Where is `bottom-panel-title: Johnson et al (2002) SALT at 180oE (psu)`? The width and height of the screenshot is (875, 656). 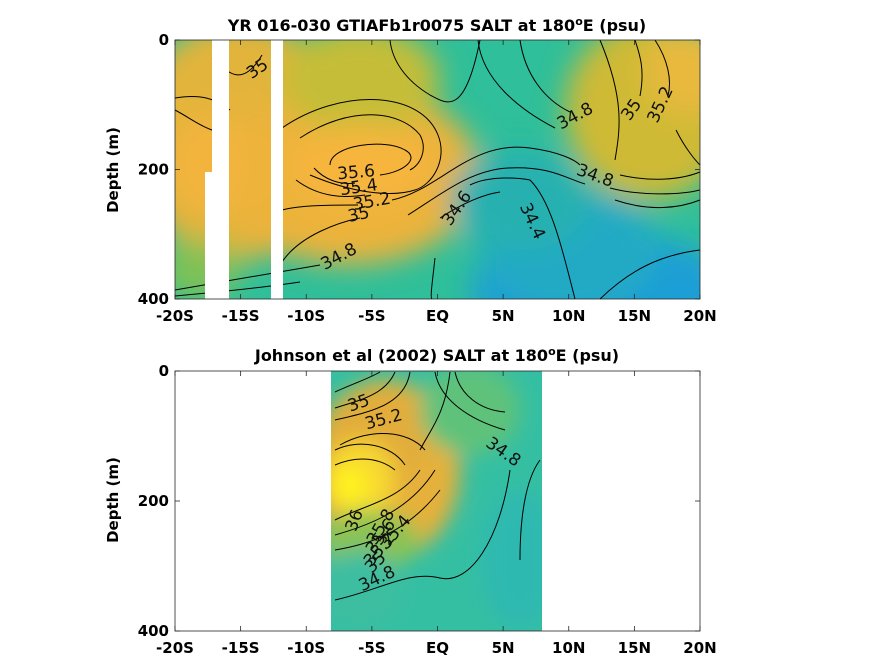 bottom-panel-title: Johnson et al (2002) SALT at 180oE (psu) is located at coordinates (436, 355).